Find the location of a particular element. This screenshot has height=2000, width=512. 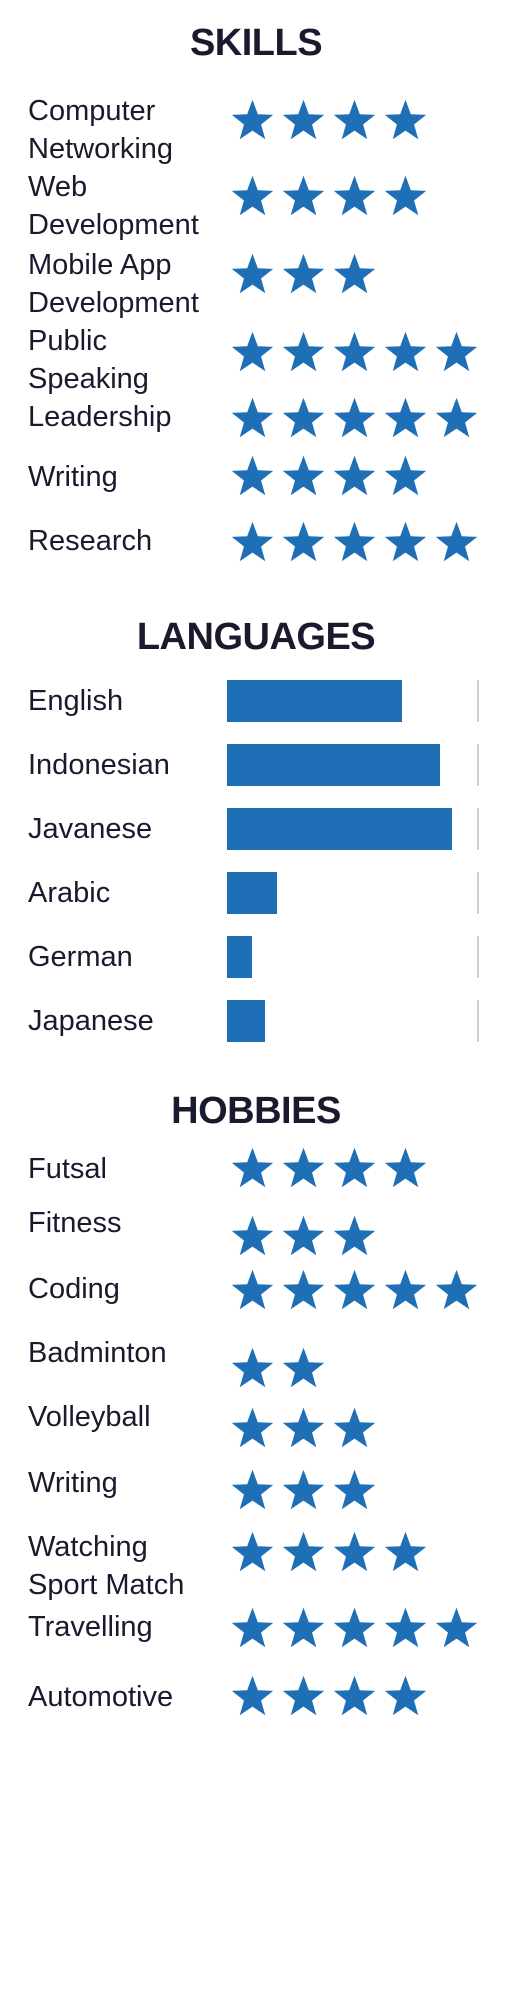

language-label: Indonesian is located at coordinates (99, 765).